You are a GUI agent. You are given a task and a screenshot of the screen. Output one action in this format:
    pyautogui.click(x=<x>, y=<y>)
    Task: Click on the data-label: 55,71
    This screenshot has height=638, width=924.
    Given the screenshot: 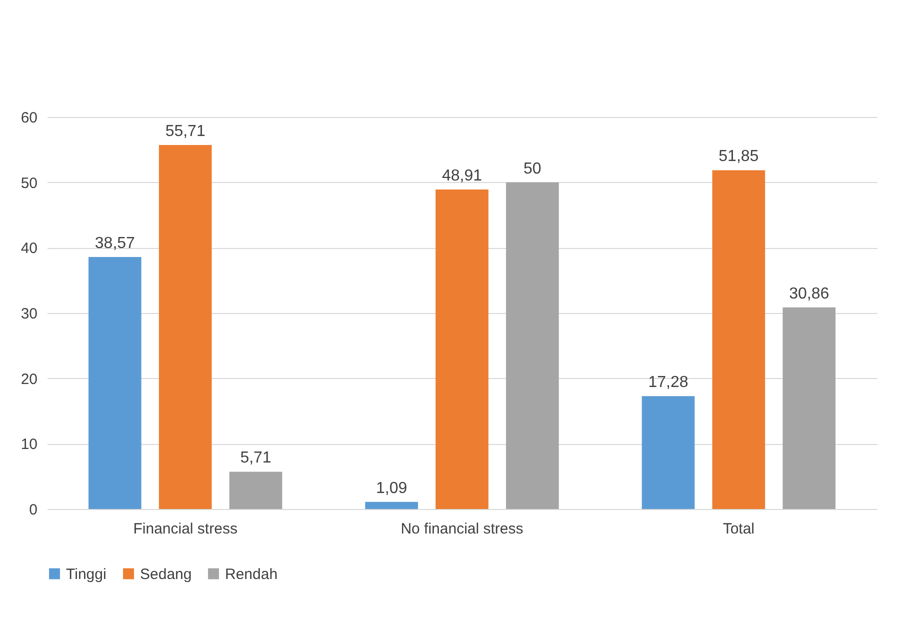 What is the action you would take?
    pyautogui.click(x=185, y=131)
    